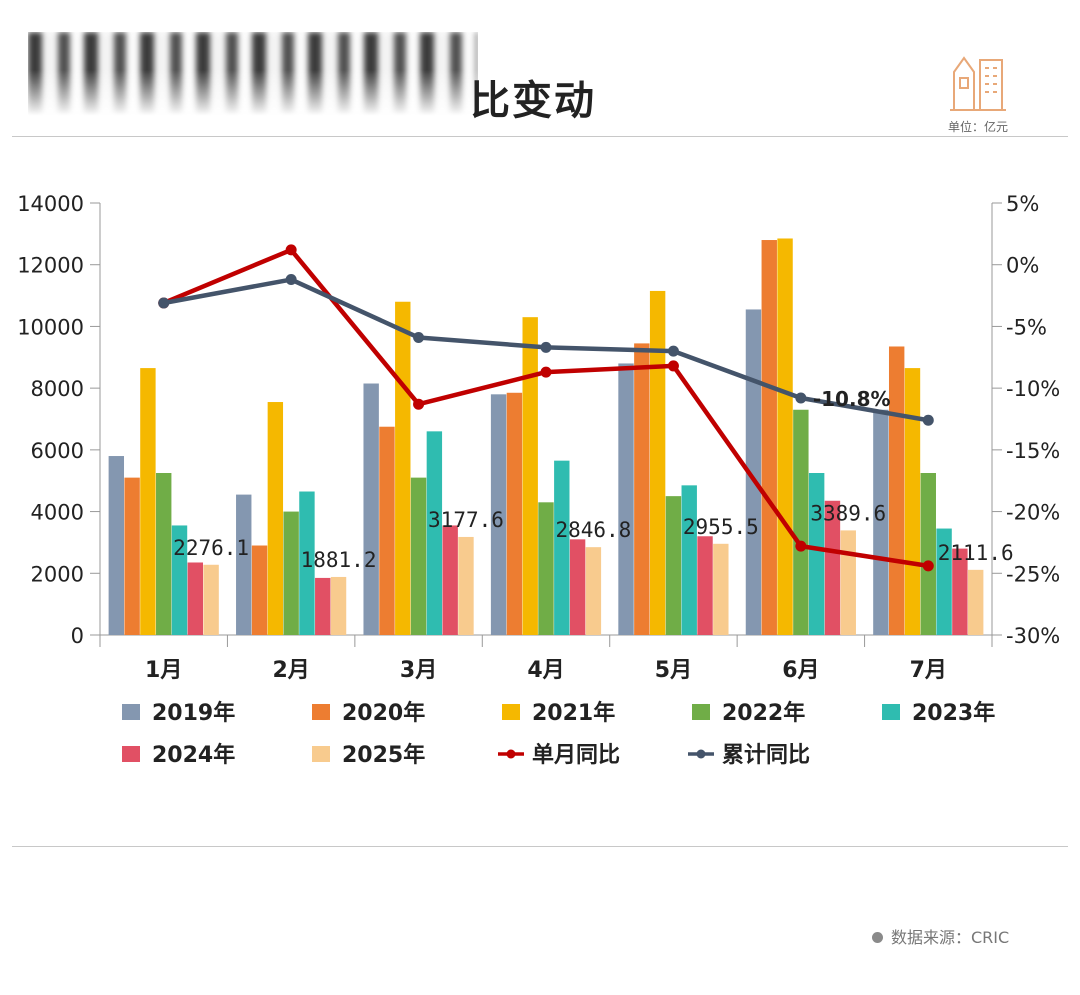 The height and width of the screenshot is (995, 1080). I want to click on bar-2022年-2月, so click(291, 573).